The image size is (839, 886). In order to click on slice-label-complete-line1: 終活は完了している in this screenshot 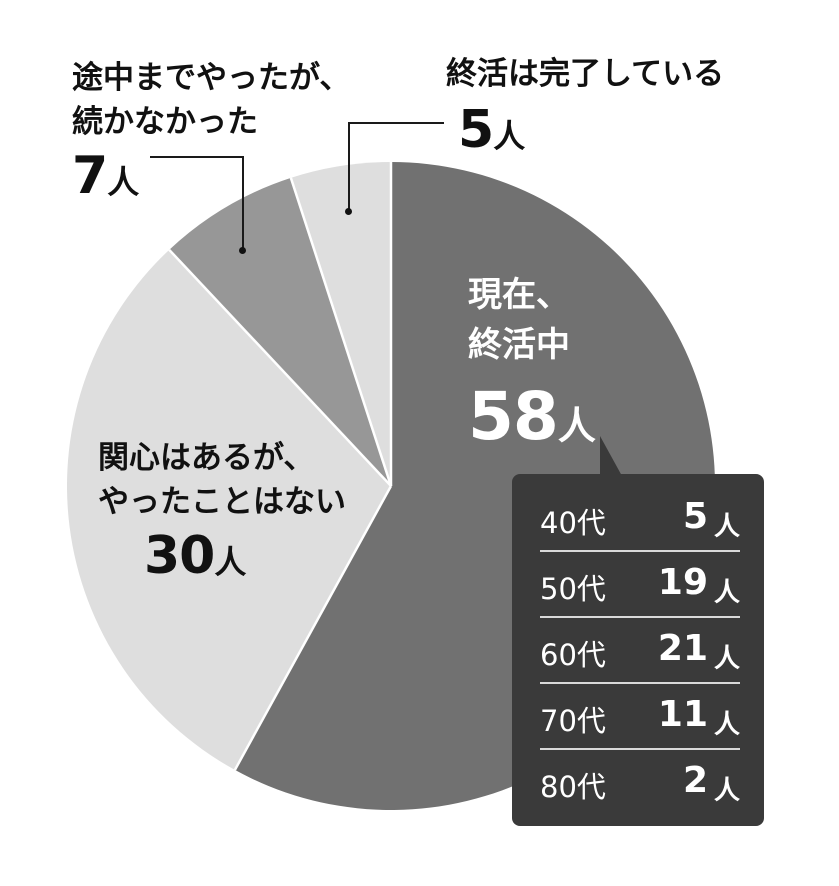, I will do `click(585, 74)`.